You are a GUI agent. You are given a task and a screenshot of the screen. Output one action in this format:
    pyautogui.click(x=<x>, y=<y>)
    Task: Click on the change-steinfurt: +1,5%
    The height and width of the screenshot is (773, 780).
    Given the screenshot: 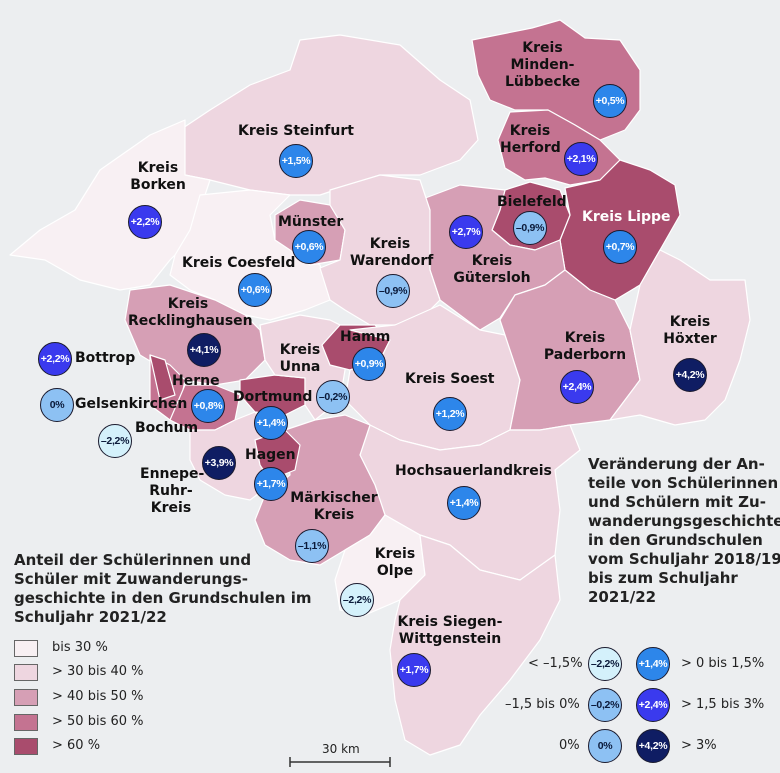 What is the action you would take?
    pyautogui.click(x=296, y=161)
    